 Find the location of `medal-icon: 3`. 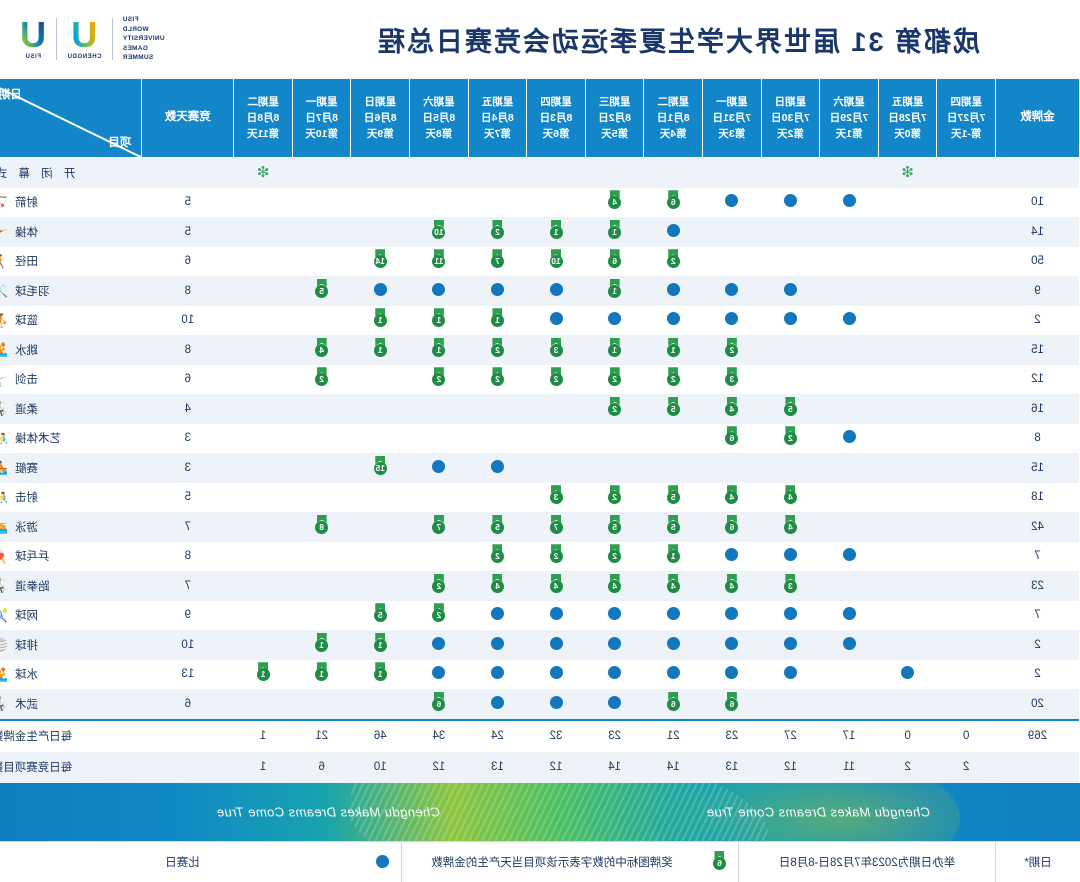

medal-icon: 3 is located at coordinates (790, 584).